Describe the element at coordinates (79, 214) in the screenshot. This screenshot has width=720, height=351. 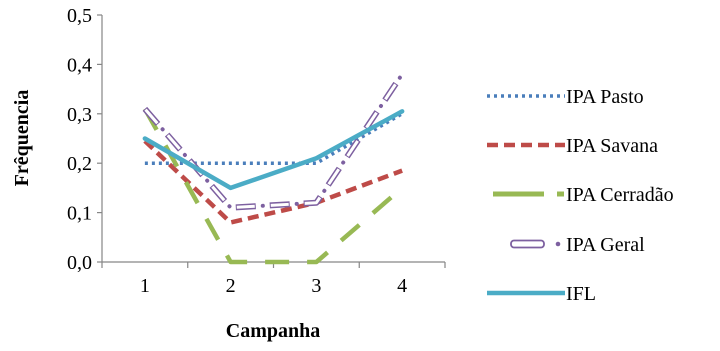
I see `y-tick-label: 0,1` at that location.